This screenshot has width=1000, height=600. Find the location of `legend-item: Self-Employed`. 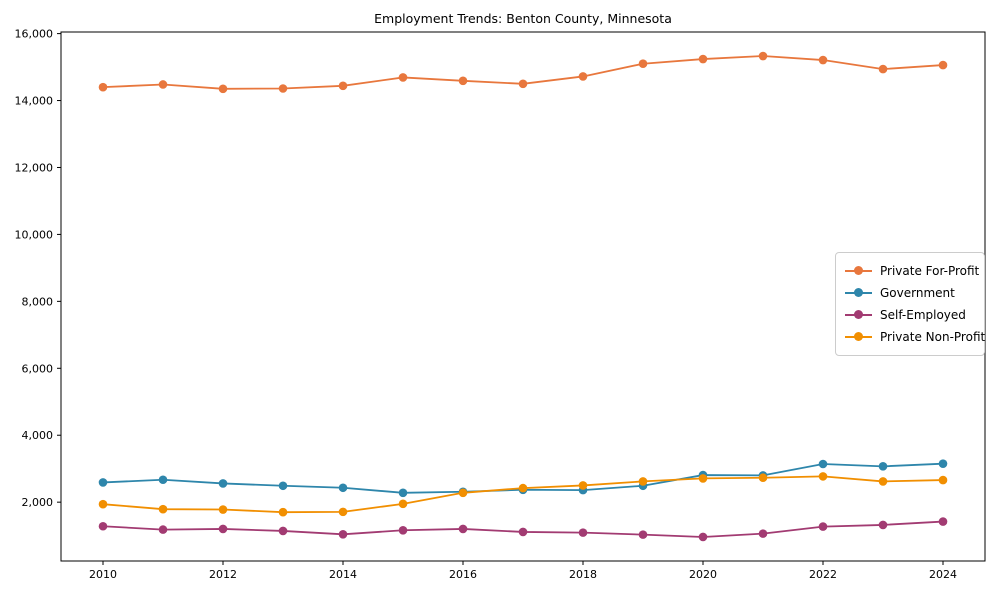

legend-item: Self-Employed is located at coordinates (909, 315).